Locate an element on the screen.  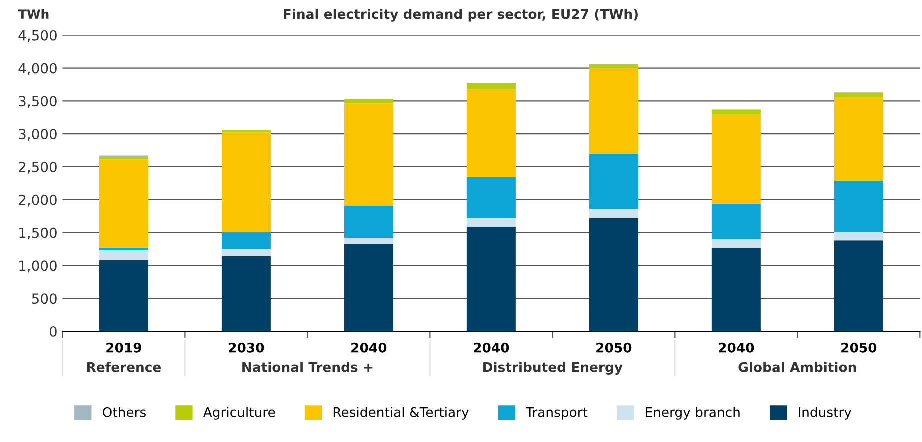
y-tick-label: 4,500 is located at coordinates (37, 36).